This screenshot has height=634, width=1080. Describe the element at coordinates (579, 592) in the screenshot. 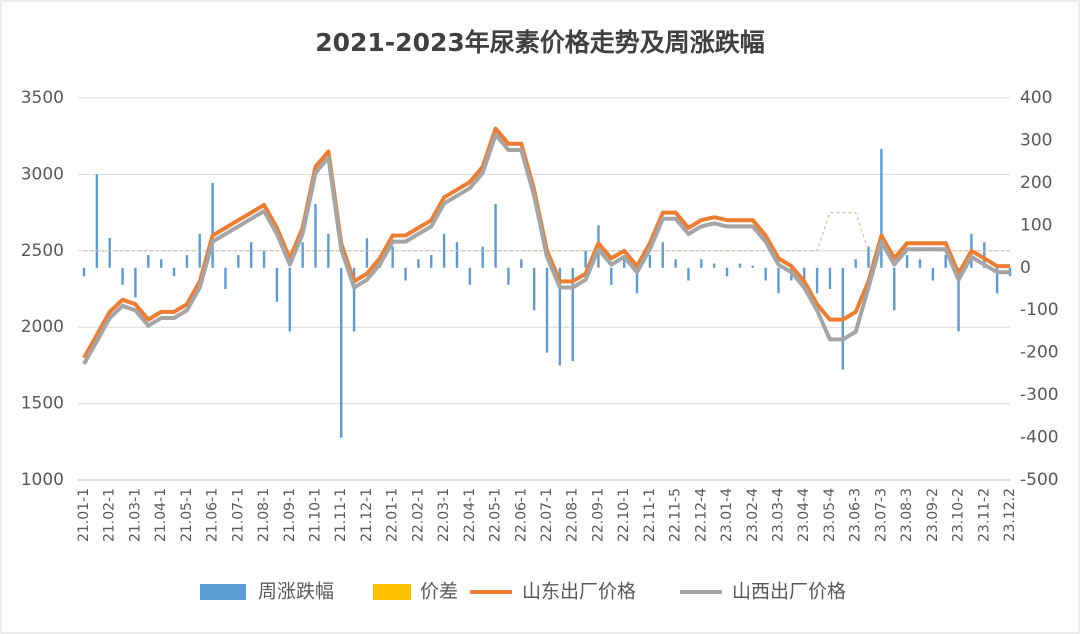

I see `legend-label: 山东出厂价格` at that location.